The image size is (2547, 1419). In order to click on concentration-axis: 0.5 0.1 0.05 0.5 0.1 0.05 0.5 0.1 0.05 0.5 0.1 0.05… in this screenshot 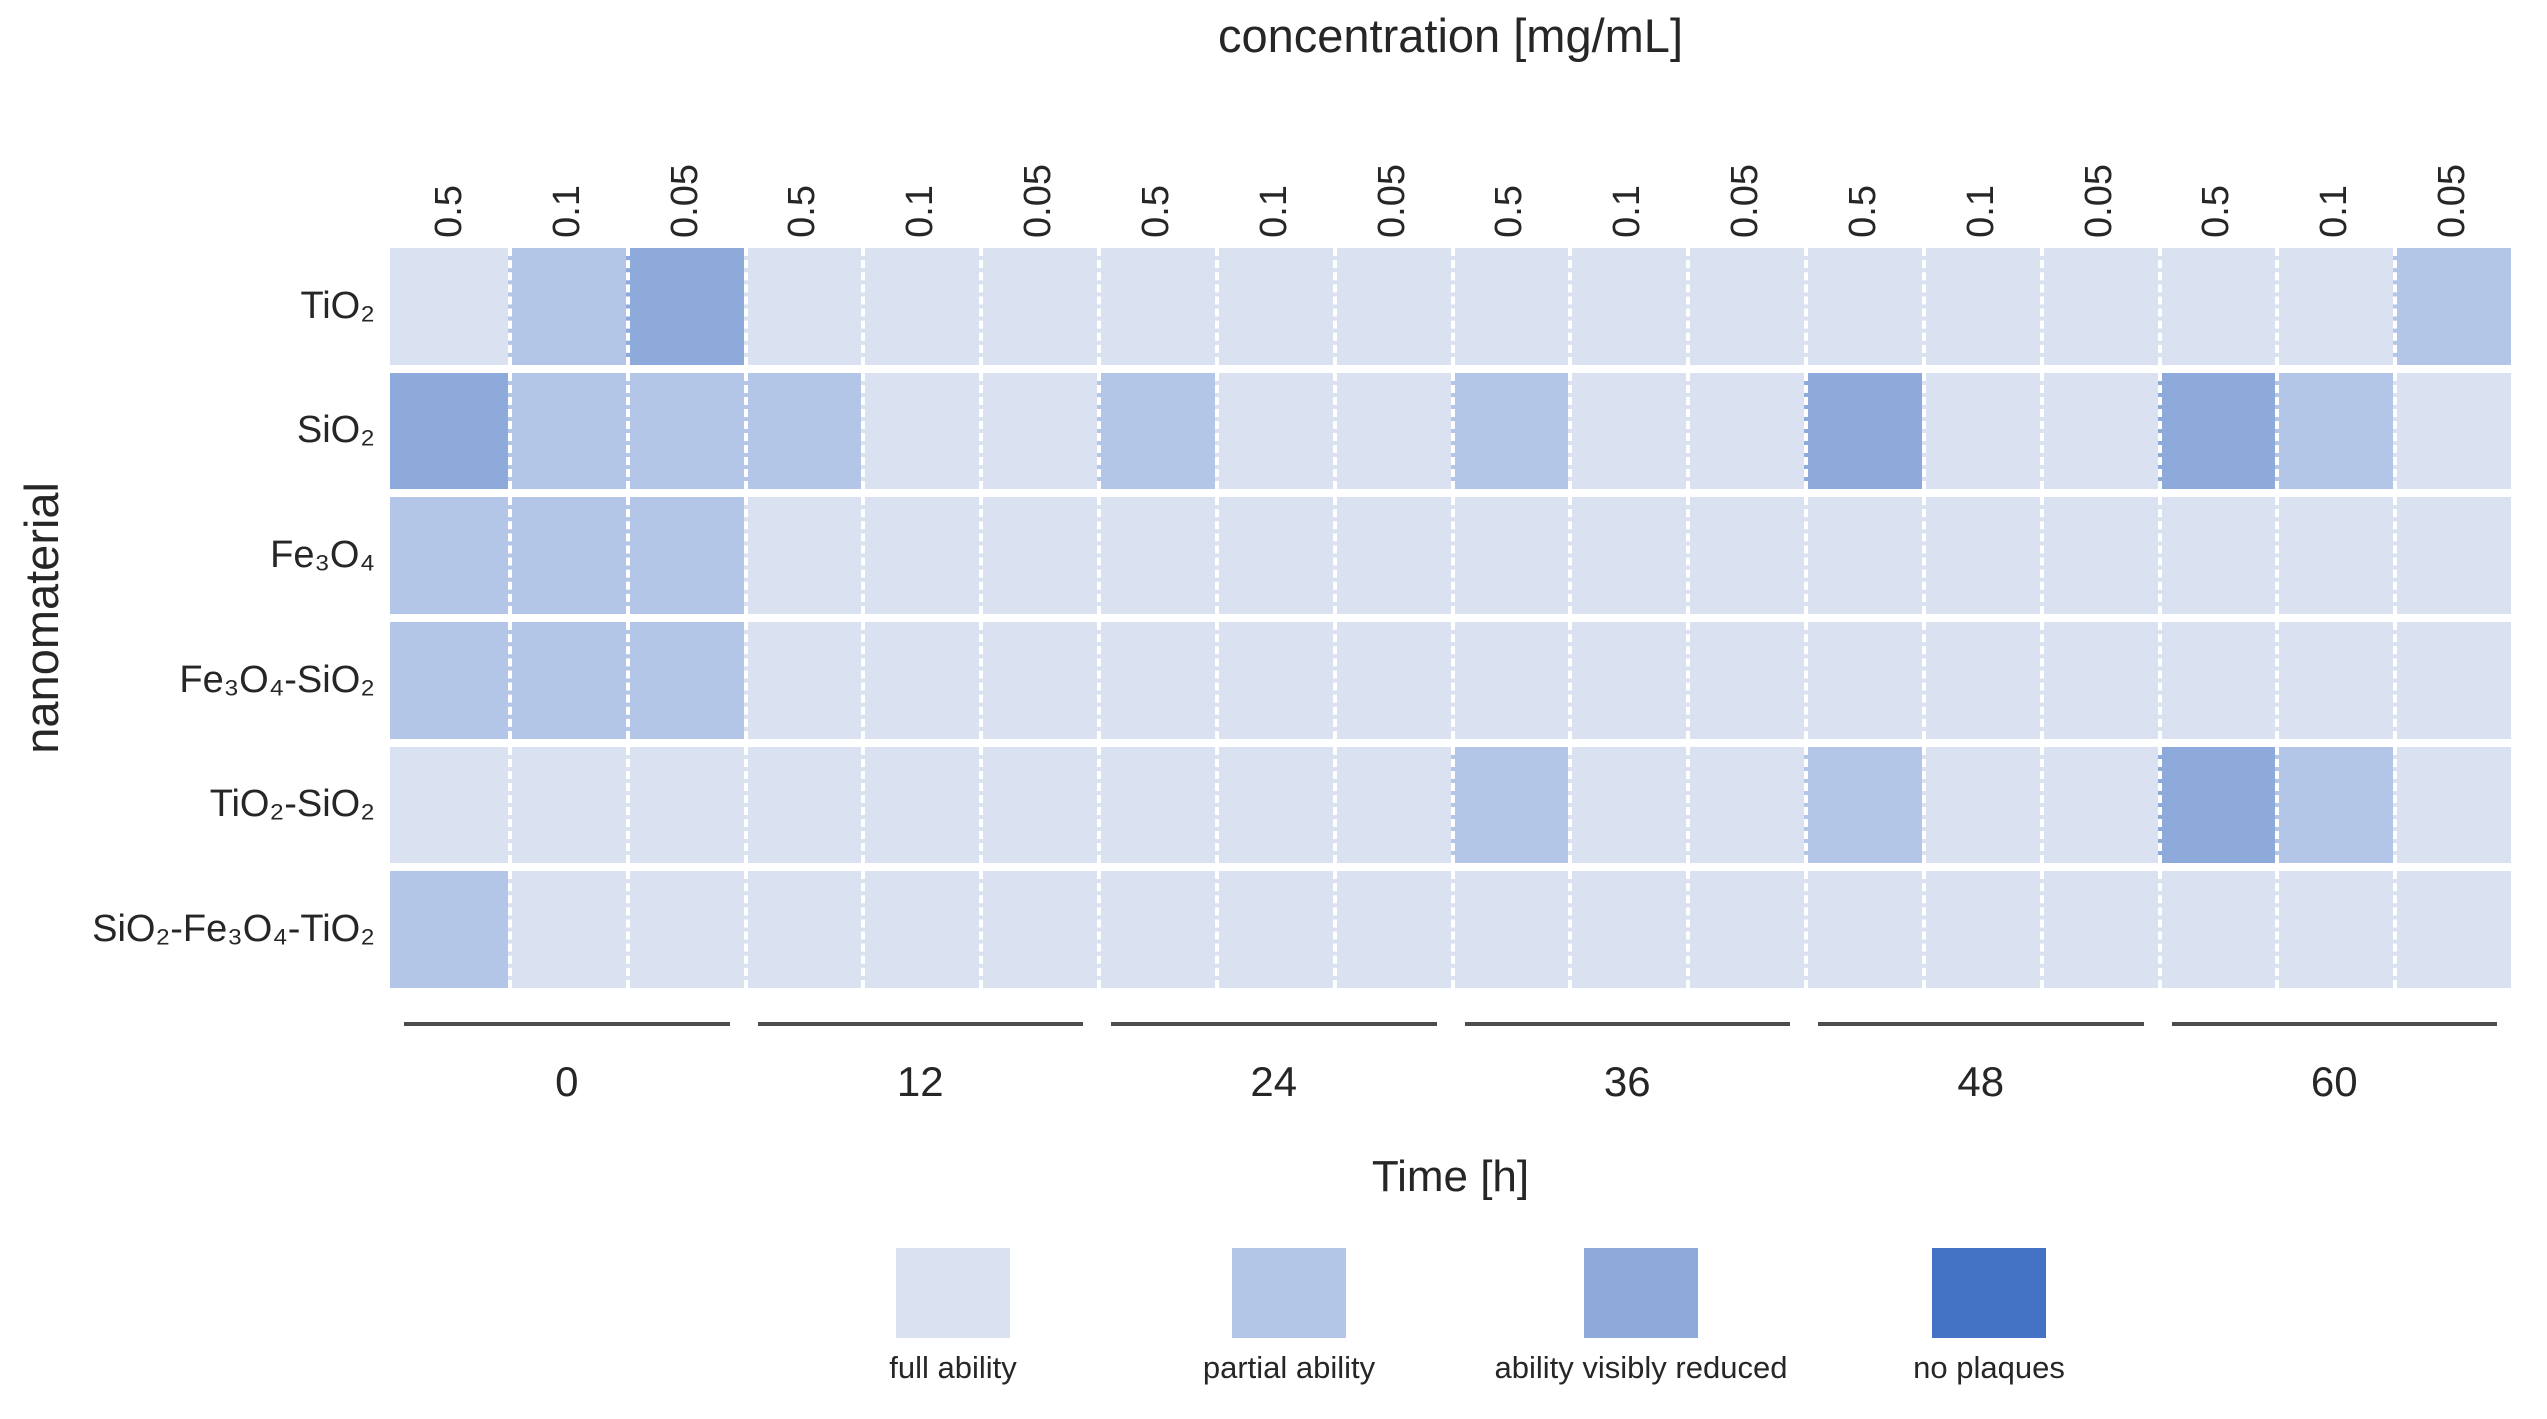, I will do `click(1450, 163)`.